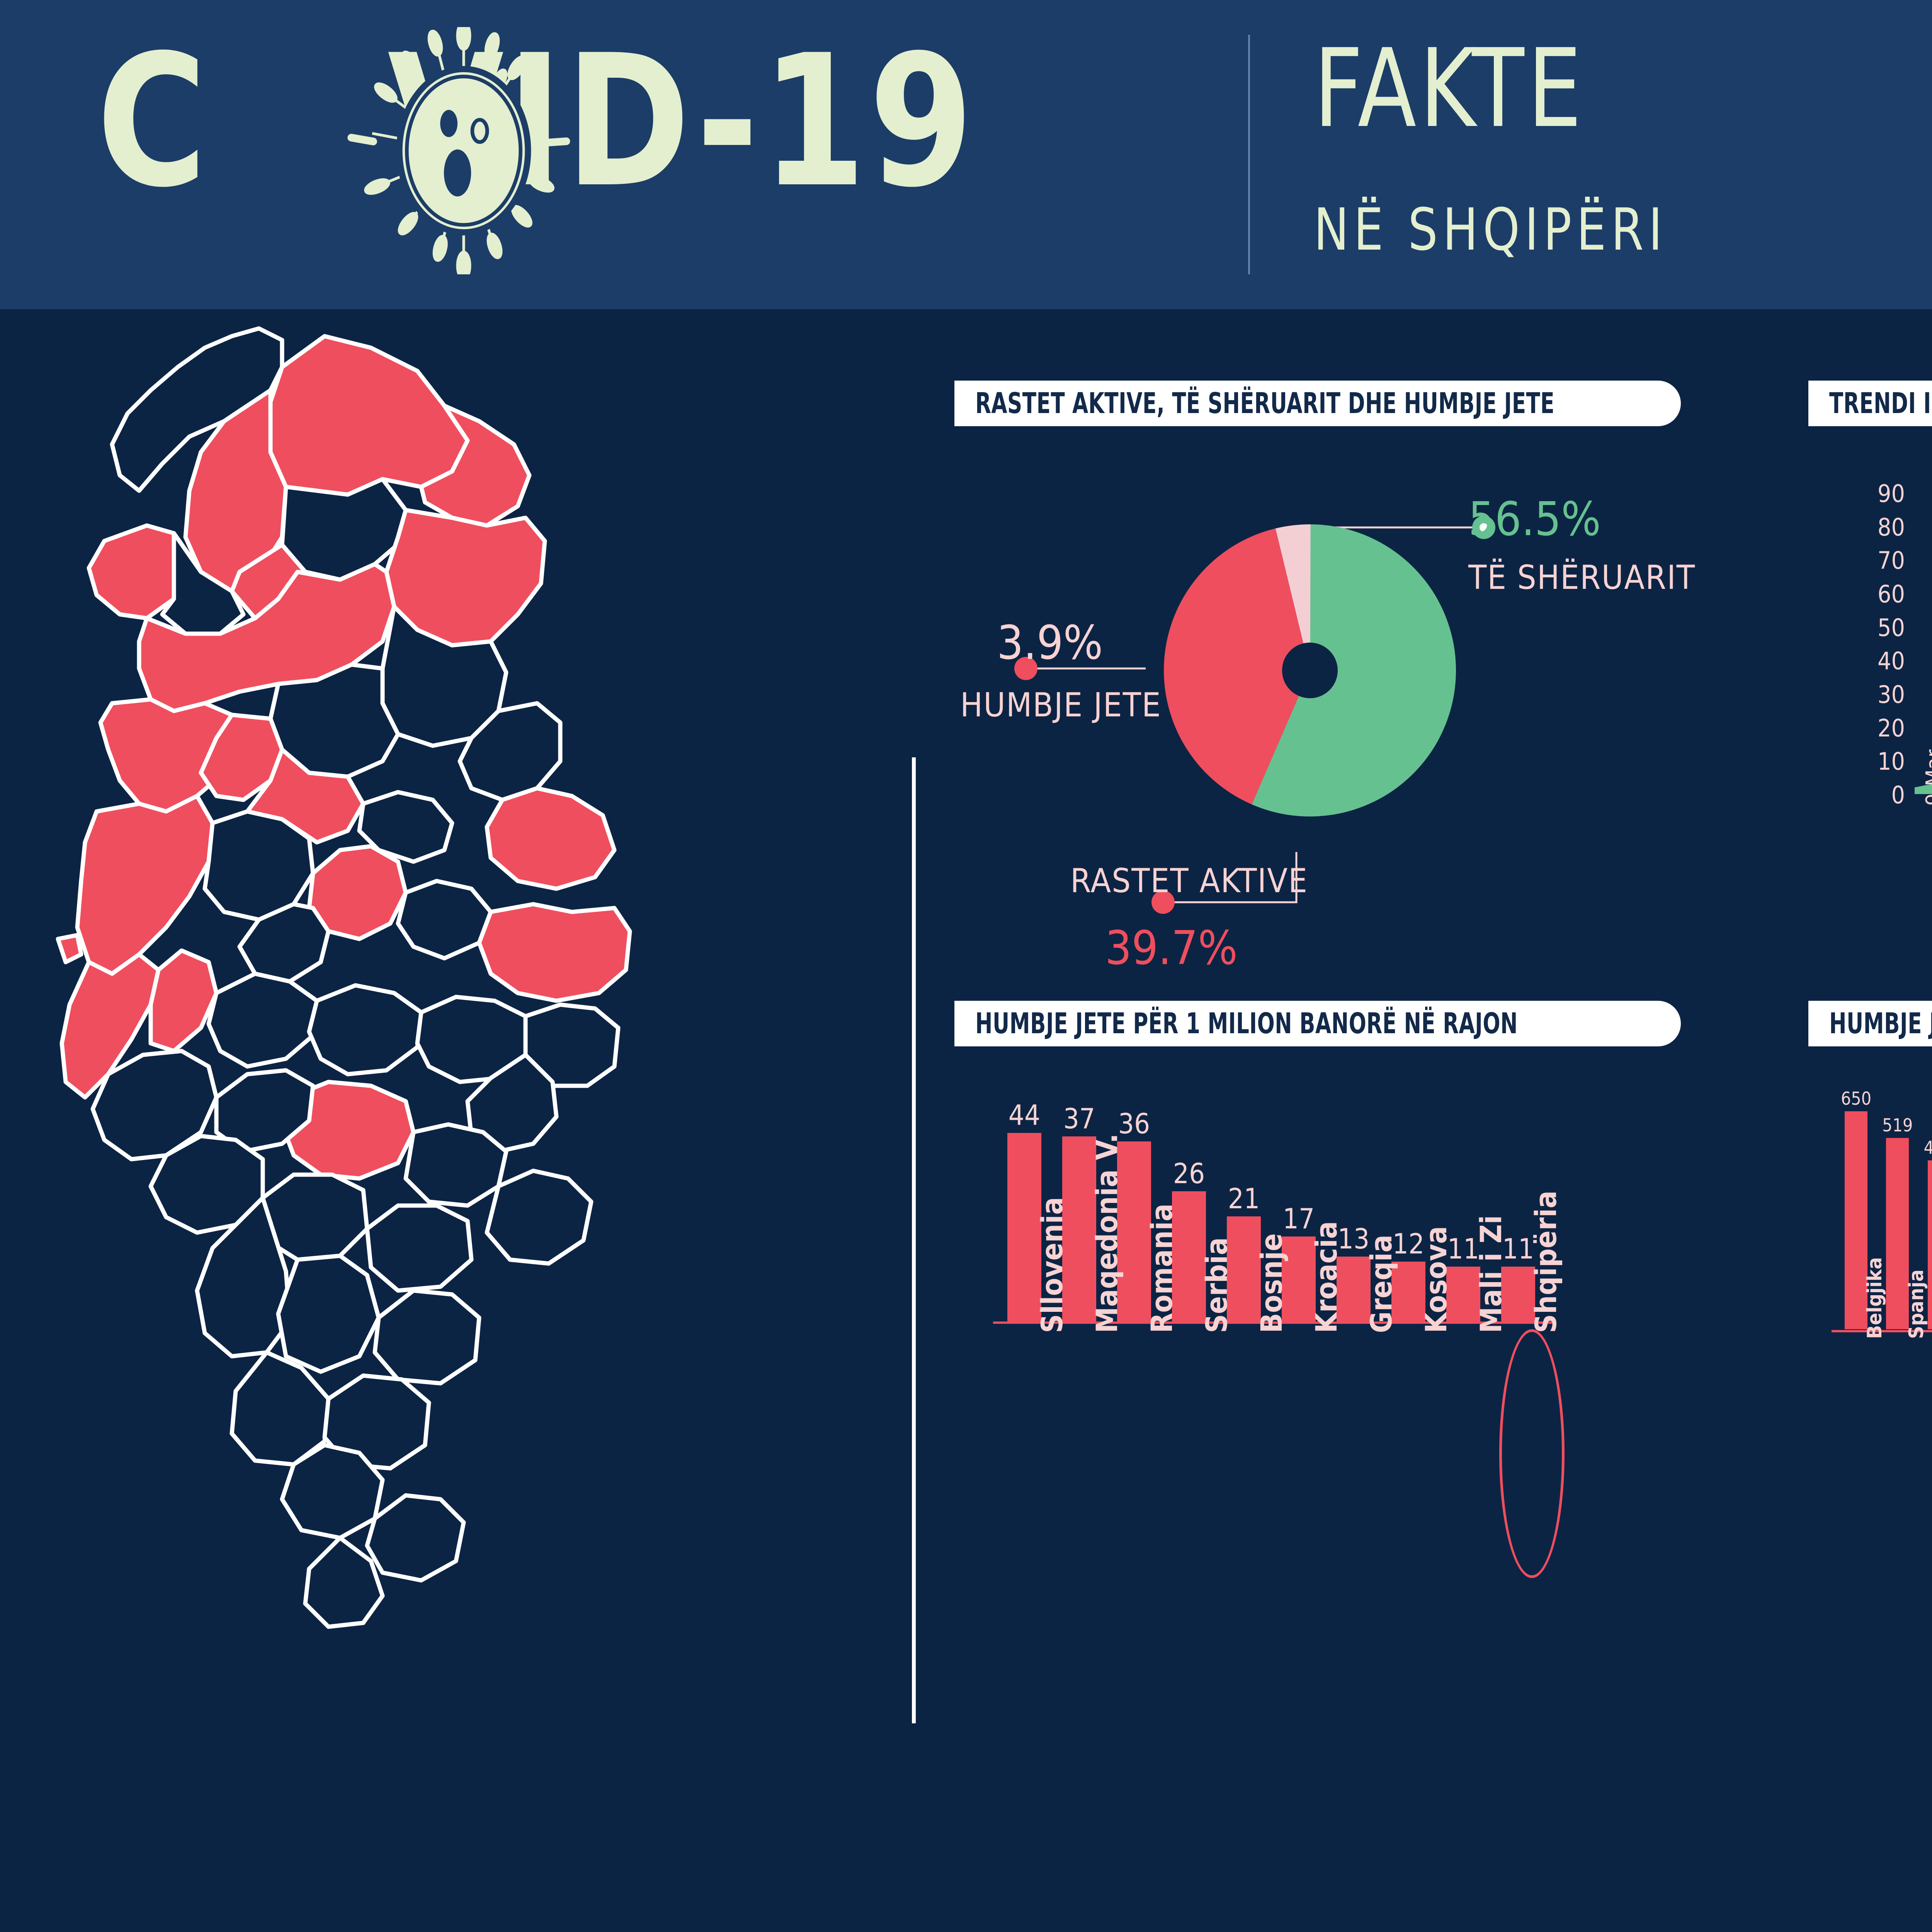 The image size is (1932, 1932). I want to click on trend-section-title: TRENDI I RASTEVE TË SHTRUARA NË SPITAL, so click(1870, 404).